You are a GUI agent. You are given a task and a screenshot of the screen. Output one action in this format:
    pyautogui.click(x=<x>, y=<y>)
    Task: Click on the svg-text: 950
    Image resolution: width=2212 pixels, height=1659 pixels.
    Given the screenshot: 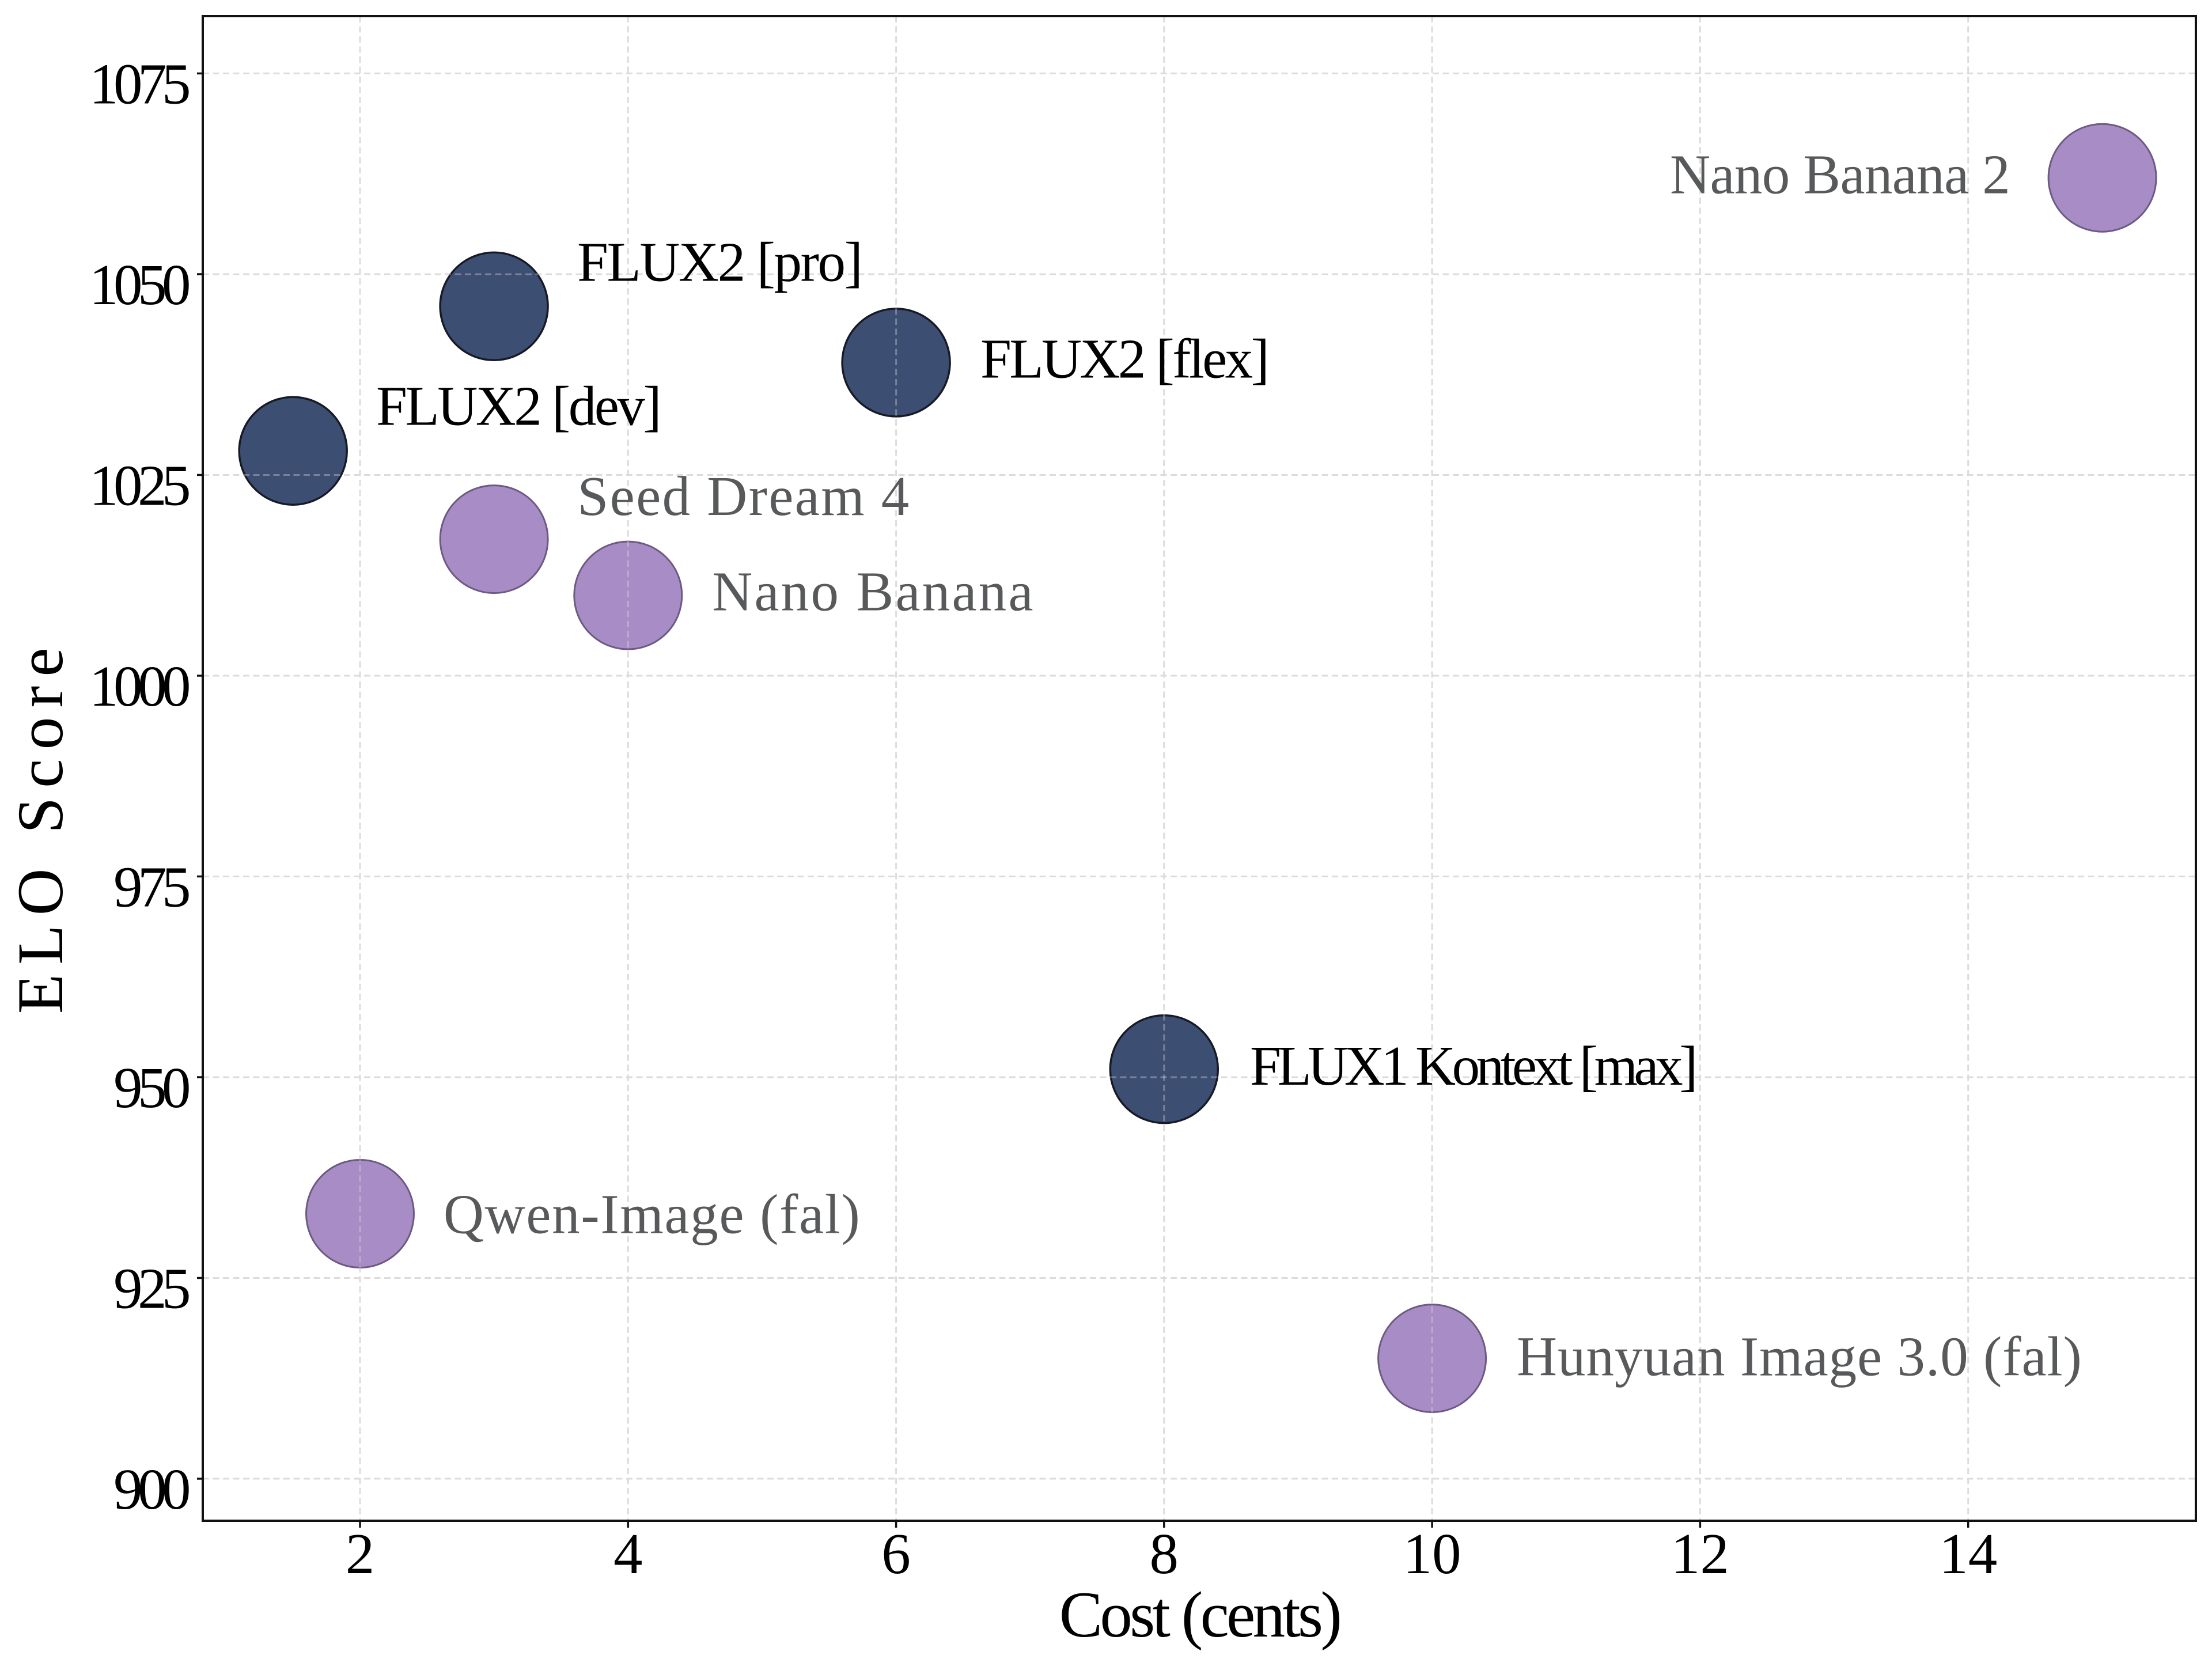 What is the action you would take?
    pyautogui.click(x=151, y=1087)
    